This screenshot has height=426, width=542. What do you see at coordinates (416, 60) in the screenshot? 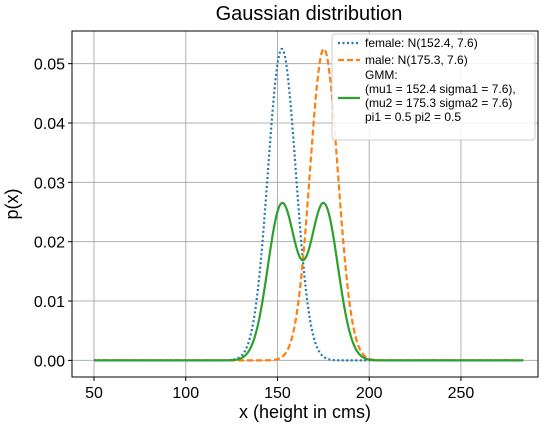
I see `legend-label: male: N(175.3, 7.6)` at bounding box center [416, 60].